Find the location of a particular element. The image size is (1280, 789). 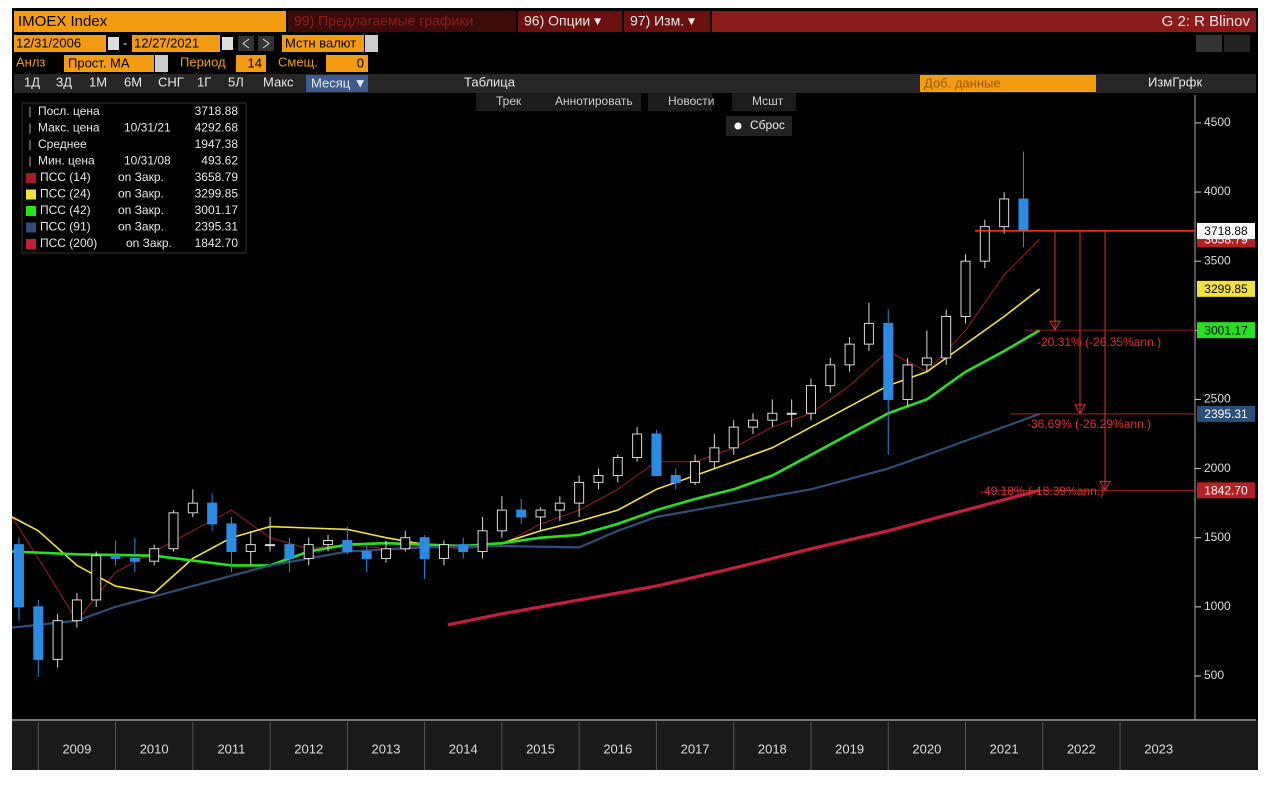

frequency: Месяц ▼ is located at coordinates (339, 82).